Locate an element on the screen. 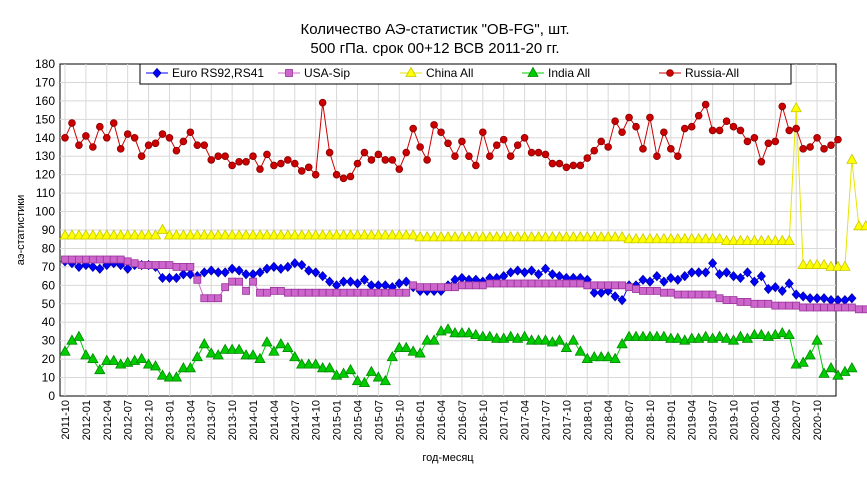  x-tick-label: 2018-01 is located at coordinates (588, 420).